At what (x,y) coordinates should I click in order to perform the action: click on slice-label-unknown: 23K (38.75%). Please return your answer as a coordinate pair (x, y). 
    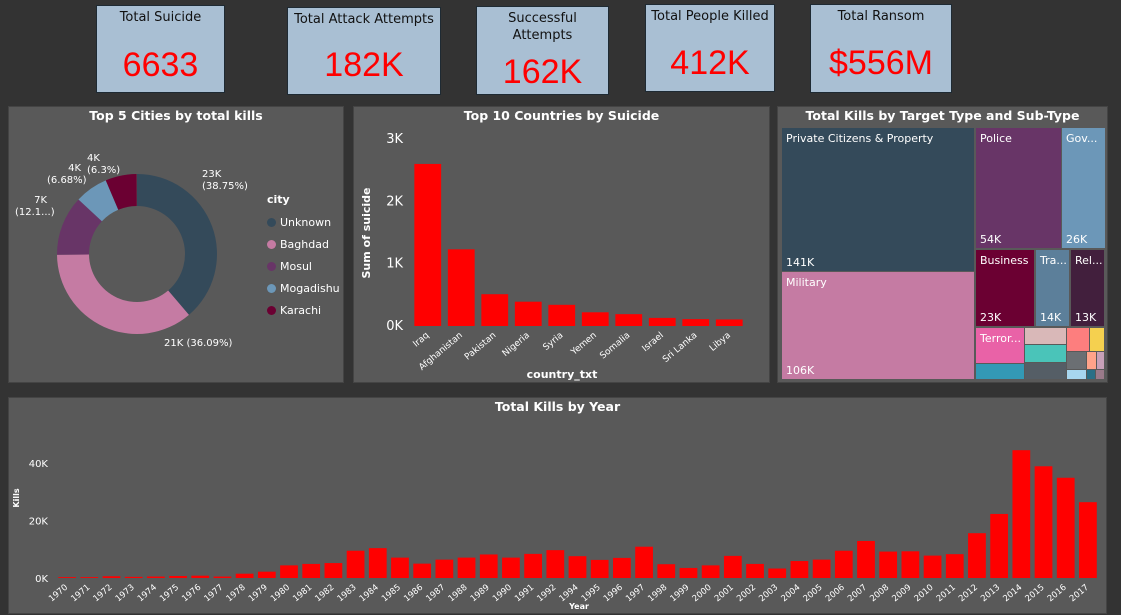
    Looking at the image, I should click on (225, 180).